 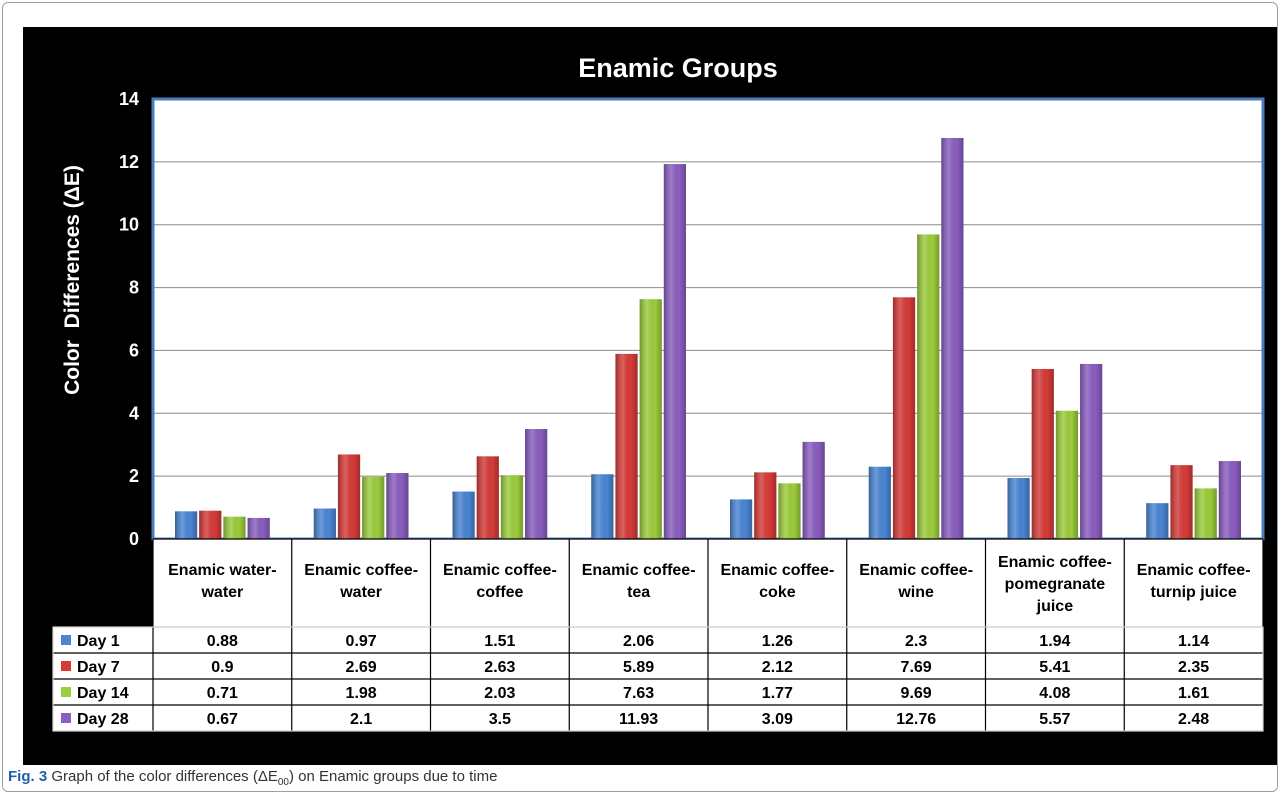 What do you see at coordinates (500, 719) in the screenshot?
I see `data-label: 3.5` at bounding box center [500, 719].